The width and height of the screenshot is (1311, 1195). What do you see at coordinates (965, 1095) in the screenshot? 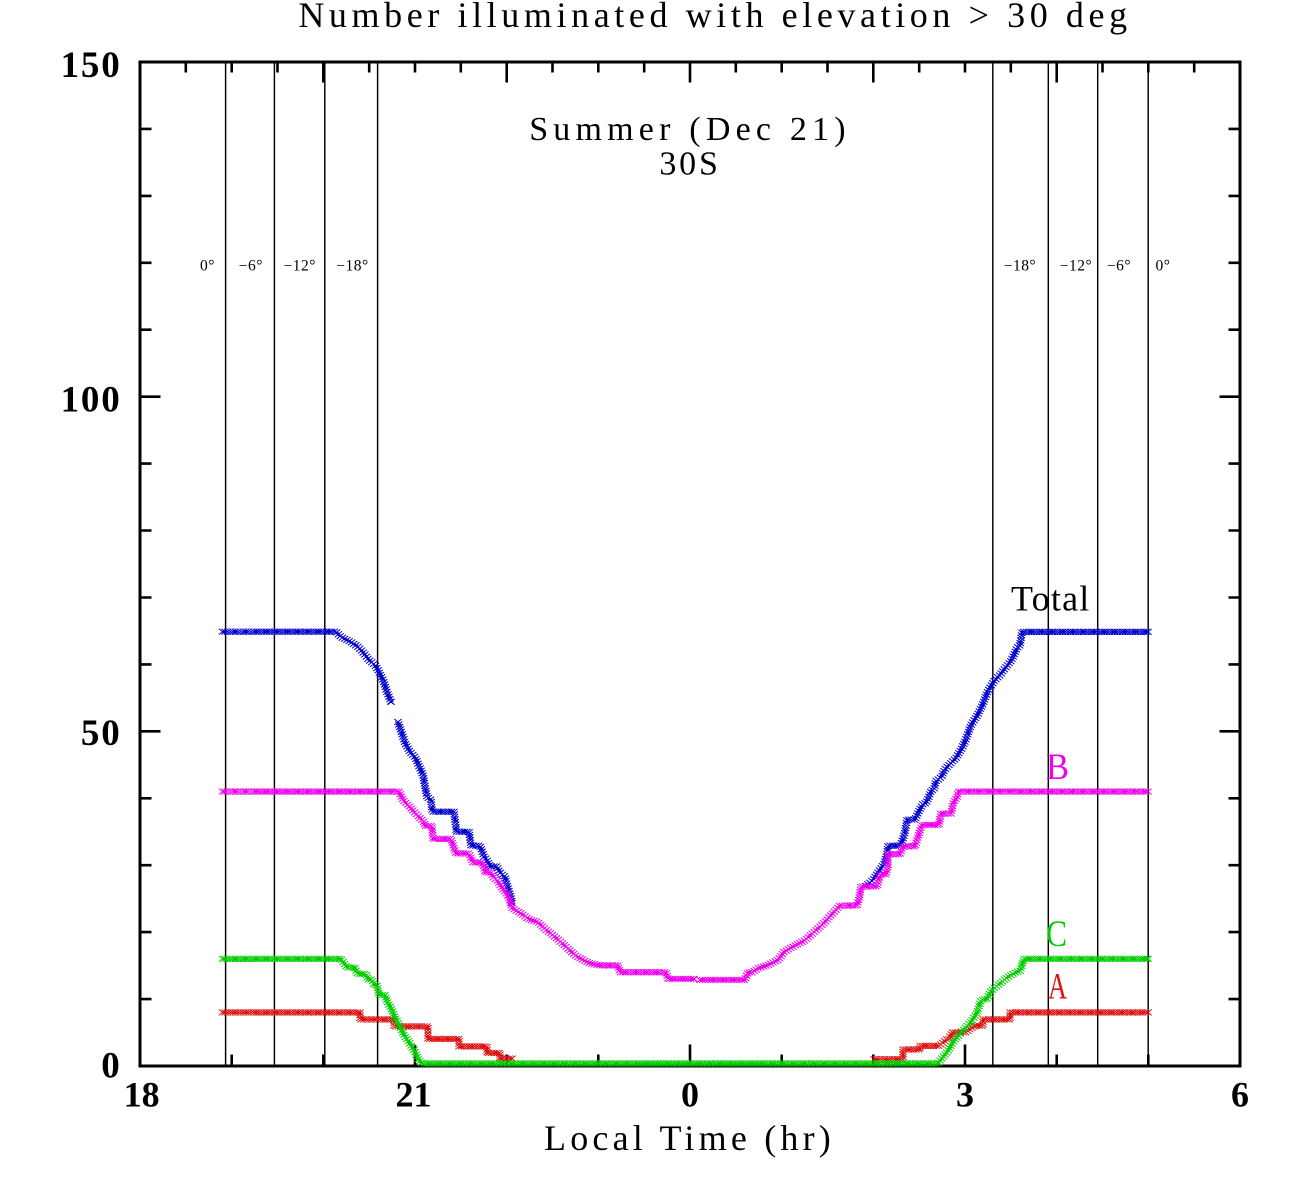
I see `svg-text: 3` at bounding box center [965, 1095].